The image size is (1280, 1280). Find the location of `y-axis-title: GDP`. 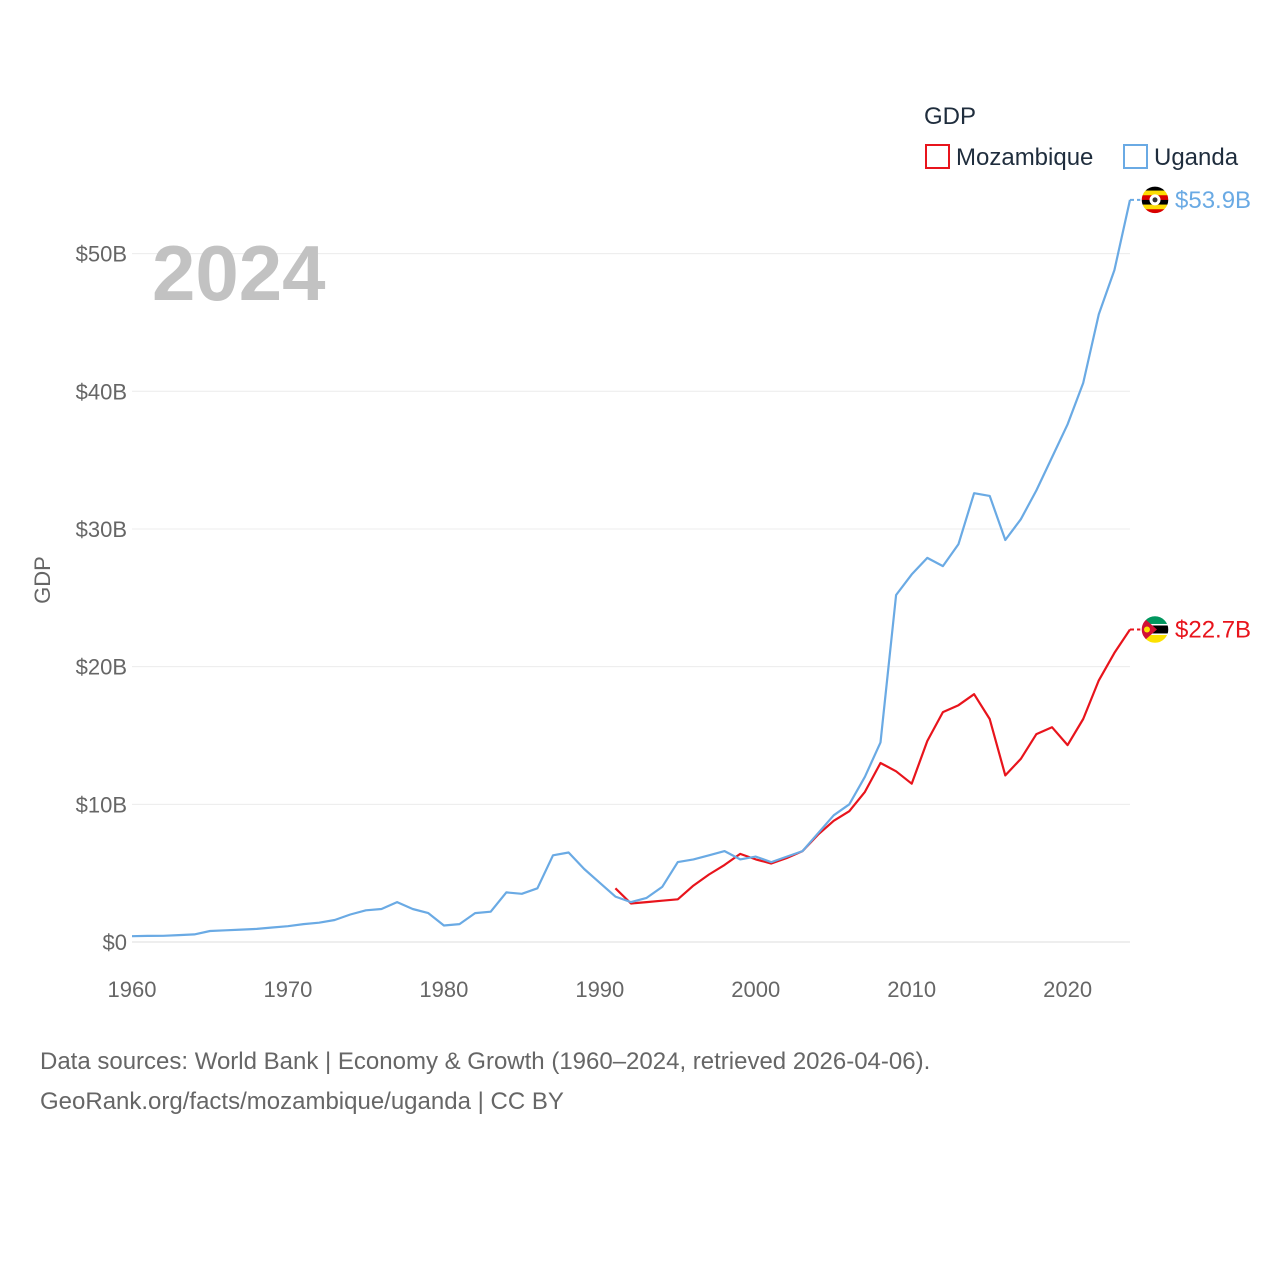

y-axis-title: GDP is located at coordinates (42, 580).